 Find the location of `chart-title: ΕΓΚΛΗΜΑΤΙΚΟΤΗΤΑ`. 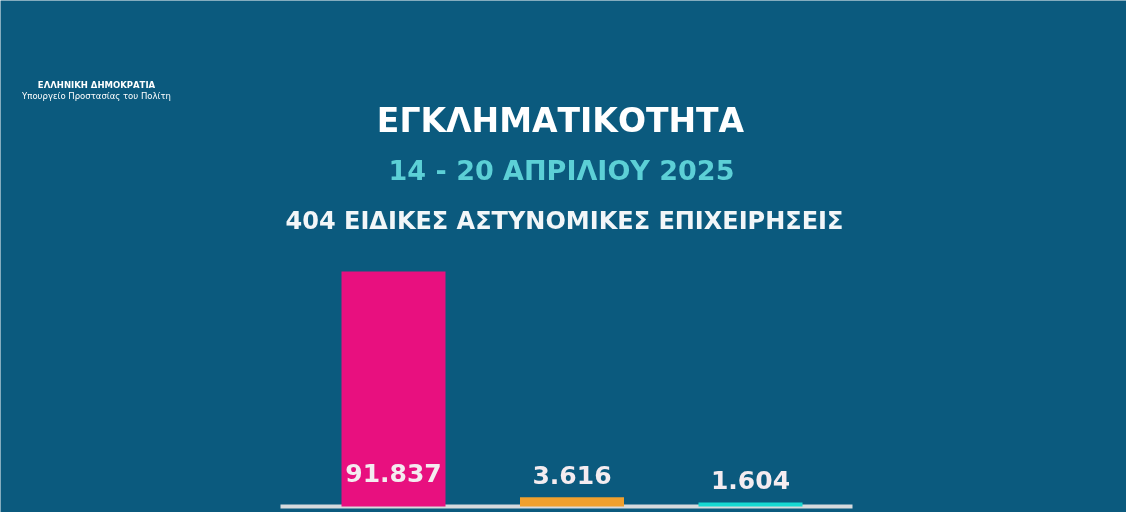

chart-title: ΕΓΚΛΗΜΑΤΙΚΟΤΗΤΑ is located at coordinates (560, 120).